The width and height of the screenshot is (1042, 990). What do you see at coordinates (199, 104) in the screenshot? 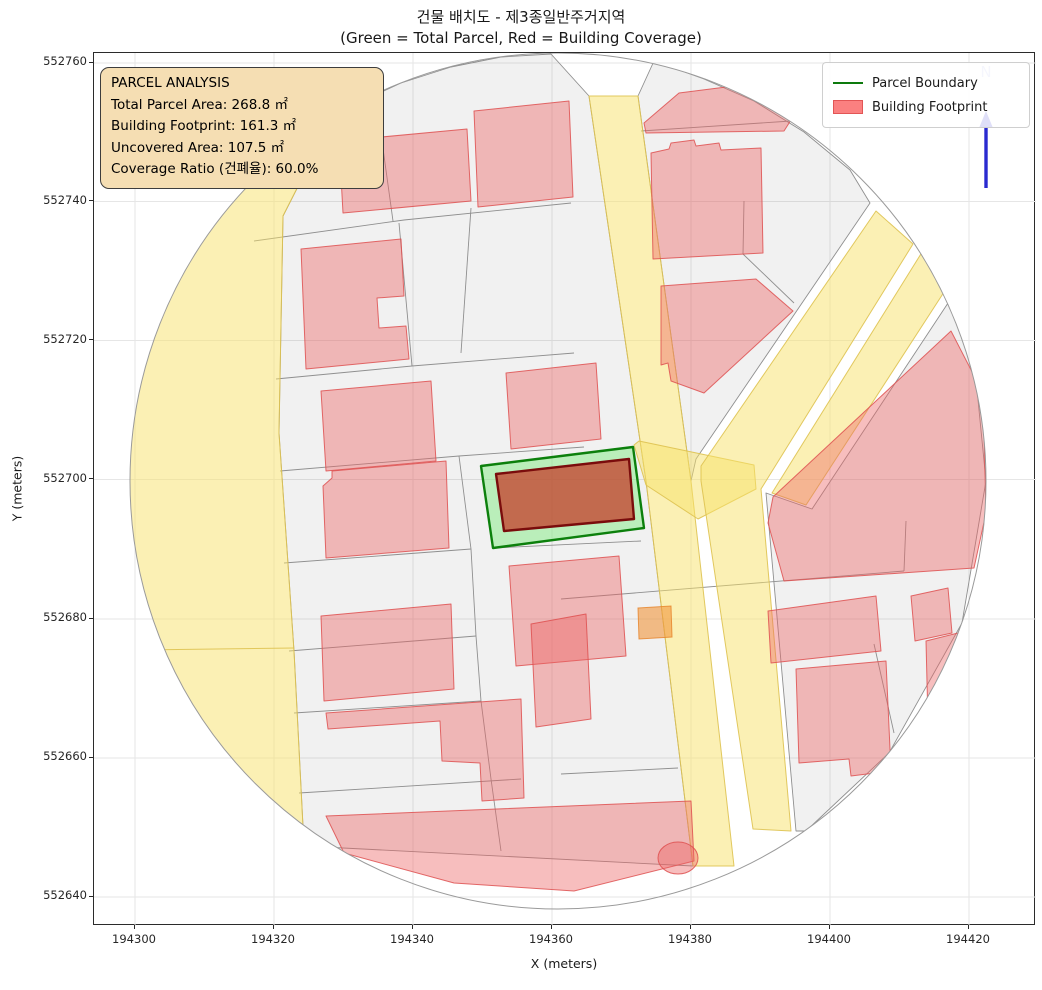
I see `parcel-analysis-line: Total Parcel Area: 268.8 ㎡` at bounding box center [199, 104].